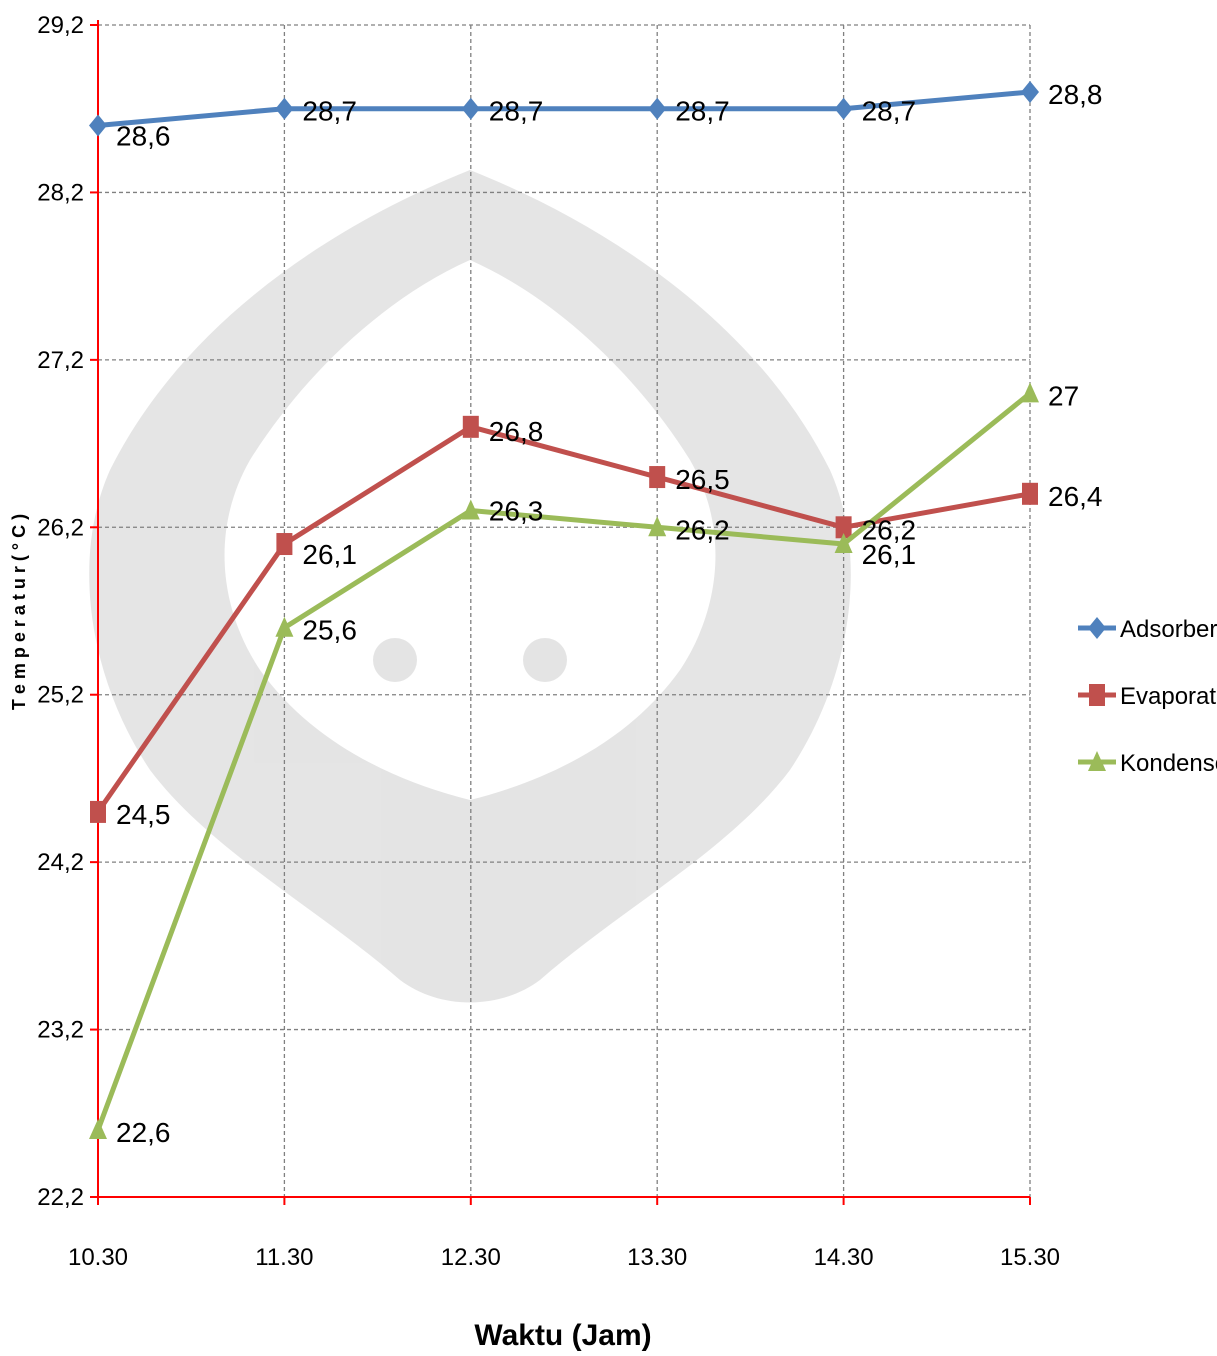  What do you see at coordinates (1168, 629) in the screenshot?
I see `legend-label: Adsorber` at bounding box center [1168, 629].